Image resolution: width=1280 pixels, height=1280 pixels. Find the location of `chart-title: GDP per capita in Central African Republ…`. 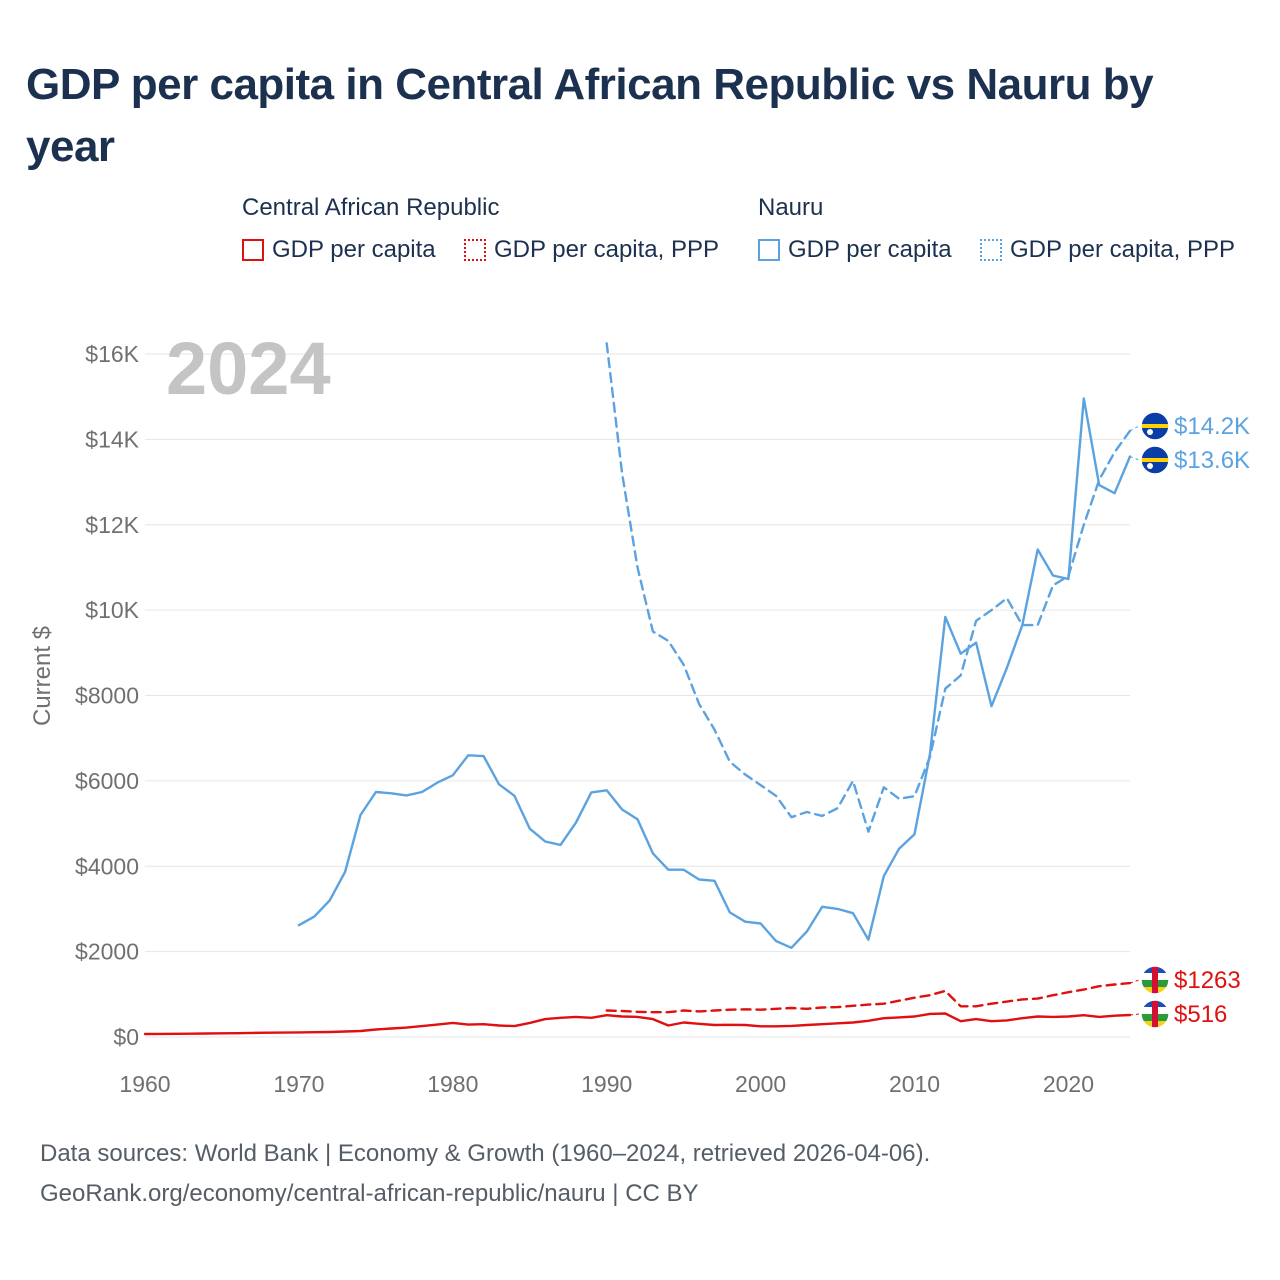

chart-title: GDP per capita in Central African Republ… is located at coordinates (590, 115).